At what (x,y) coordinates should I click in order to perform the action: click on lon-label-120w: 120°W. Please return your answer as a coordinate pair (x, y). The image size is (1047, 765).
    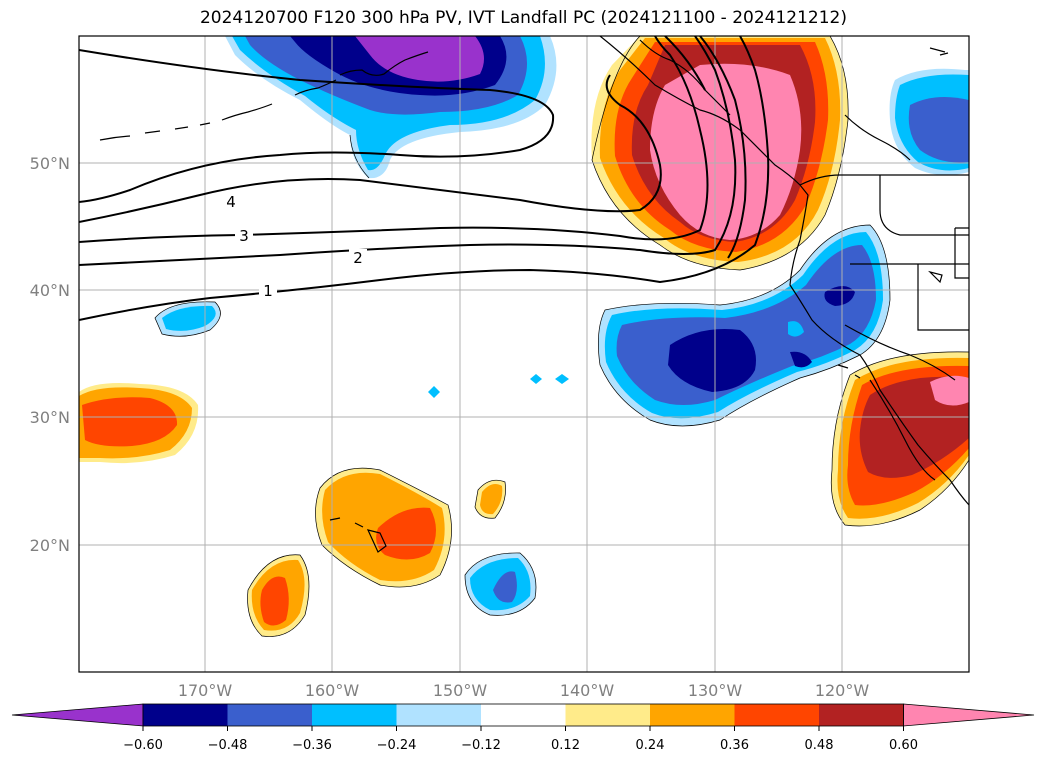
    Looking at the image, I should click on (842, 690).